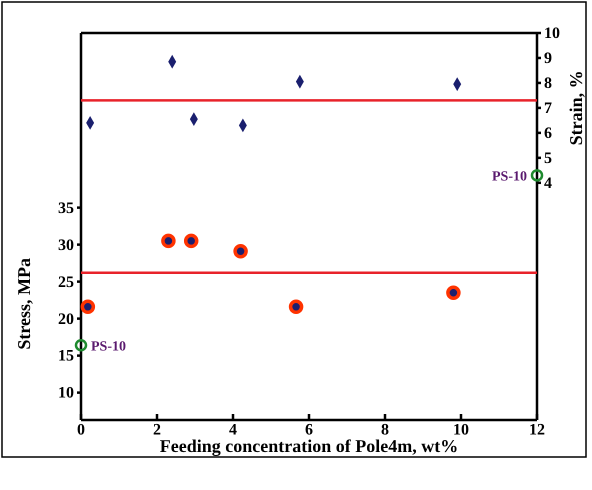  Describe the element at coordinates (548, 83) in the screenshot. I see `y2-tick-label: 8` at that location.